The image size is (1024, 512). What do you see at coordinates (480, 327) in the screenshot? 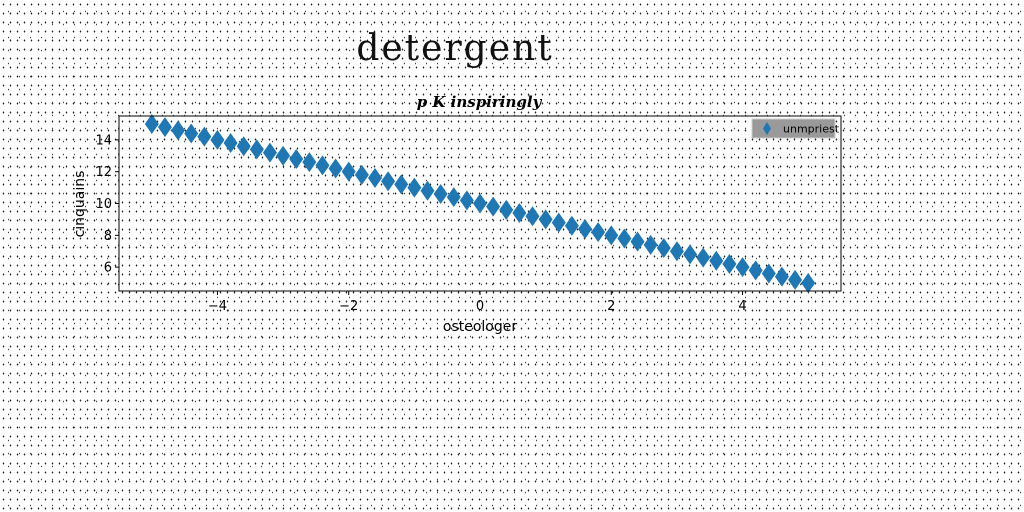
I see `x-axis-label: osteologer` at bounding box center [480, 327].